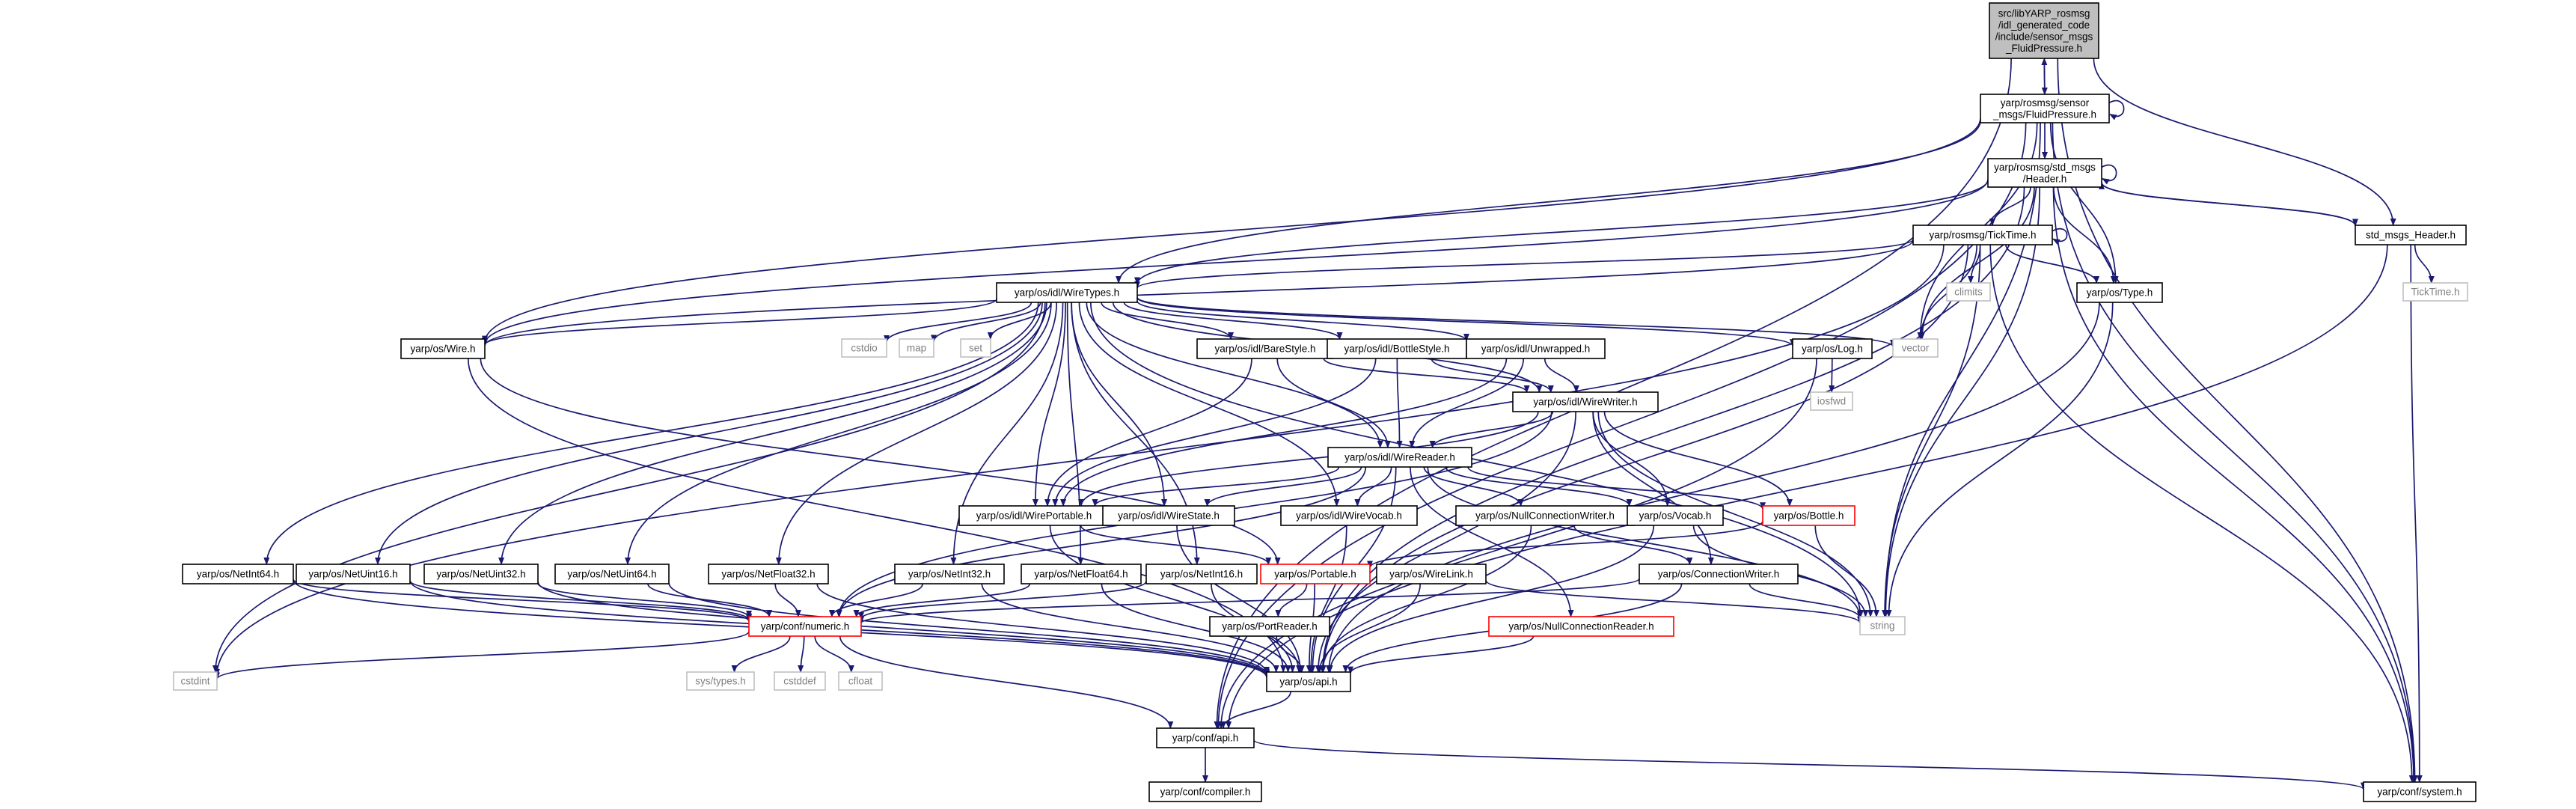  Describe the element at coordinates (1676, 515) in the screenshot. I see `node-vocab: yarp/os/Vocab.h` at that location.